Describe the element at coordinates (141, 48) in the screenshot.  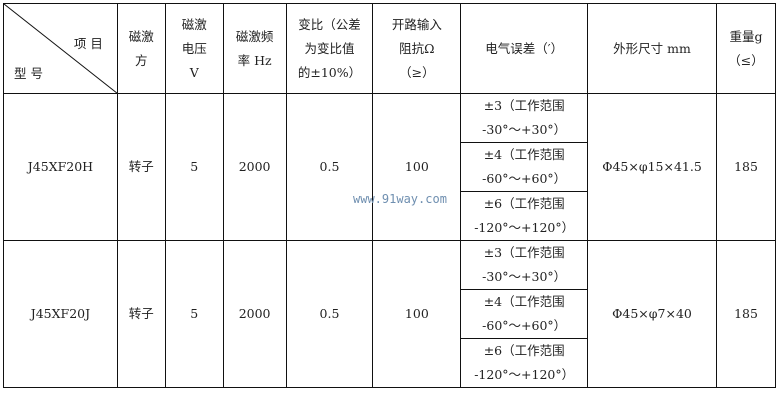
I see `excitation-header: 磁激方` at that location.